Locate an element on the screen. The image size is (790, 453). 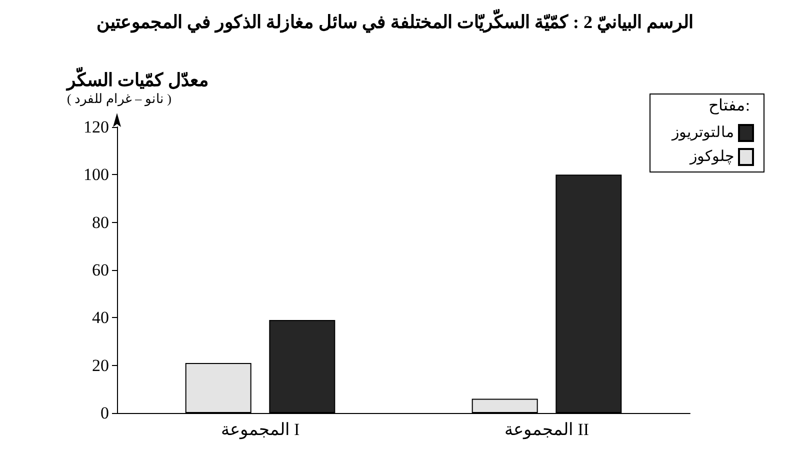
legend-title: مفتاح: is located at coordinates (729, 106).